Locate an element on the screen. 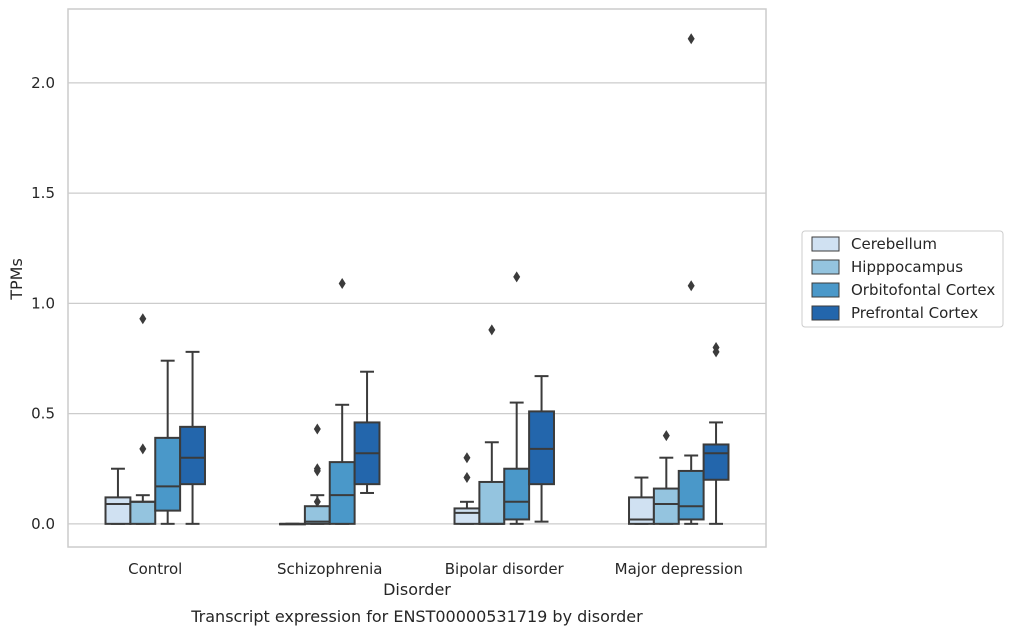  y-tick-label: 0.5 is located at coordinates (43, 414).